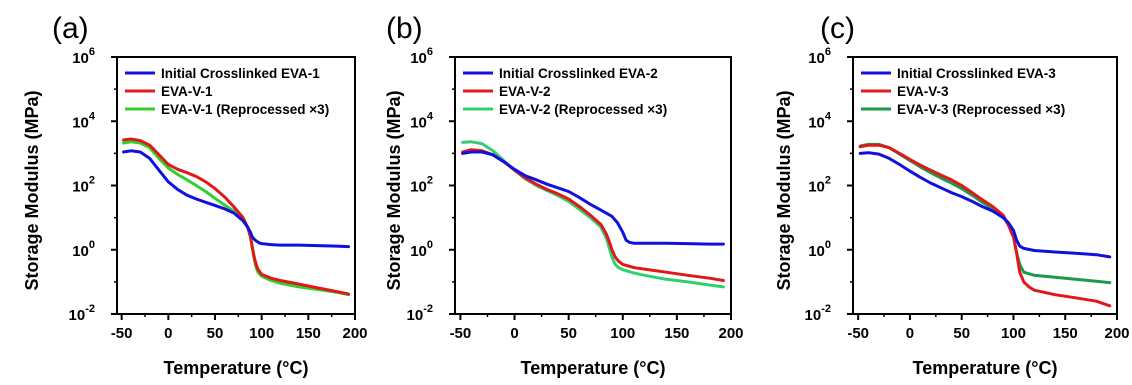 The width and height of the screenshot is (1132, 385). What do you see at coordinates (981, 109) in the screenshot?
I see `legend-entry: EVA-V-3 (Reprocessed ×3)` at bounding box center [981, 109].